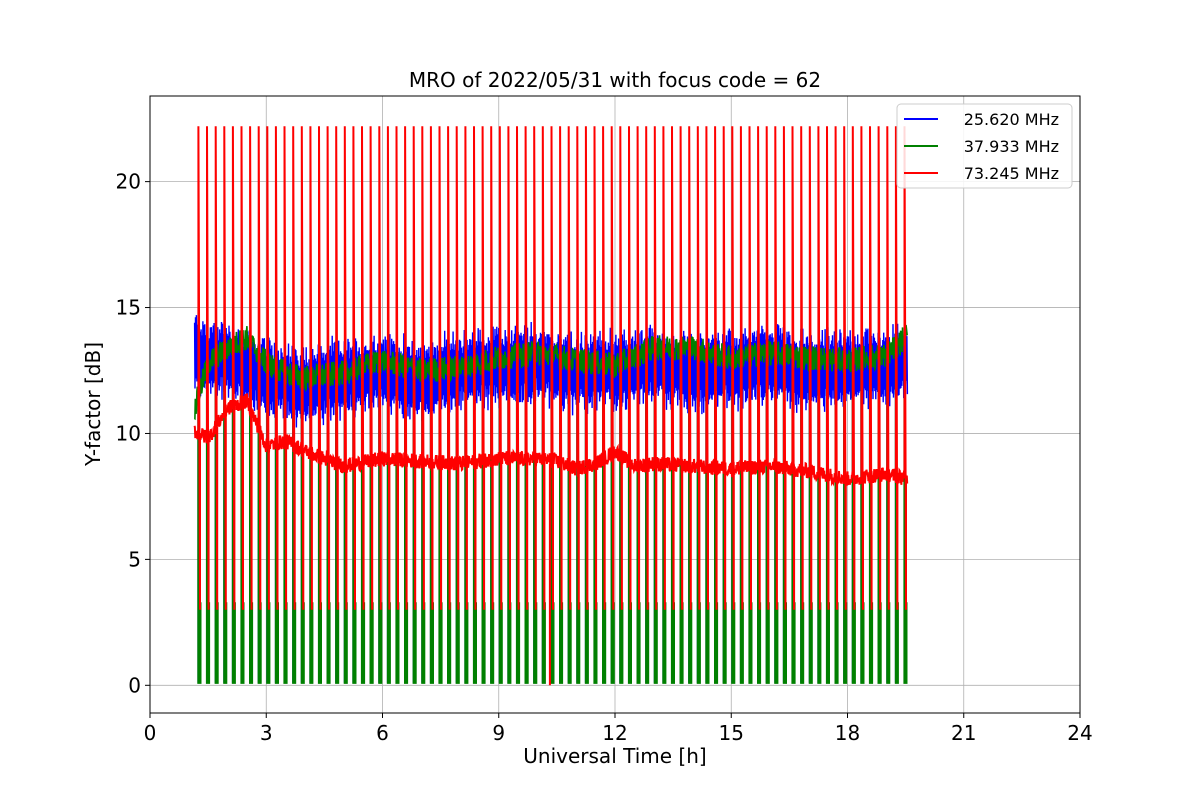 Image resolution: width=1200 pixels, height=800 pixels. Describe the element at coordinates (963, 733) in the screenshot. I see `x-tick-label: 21` at that location.